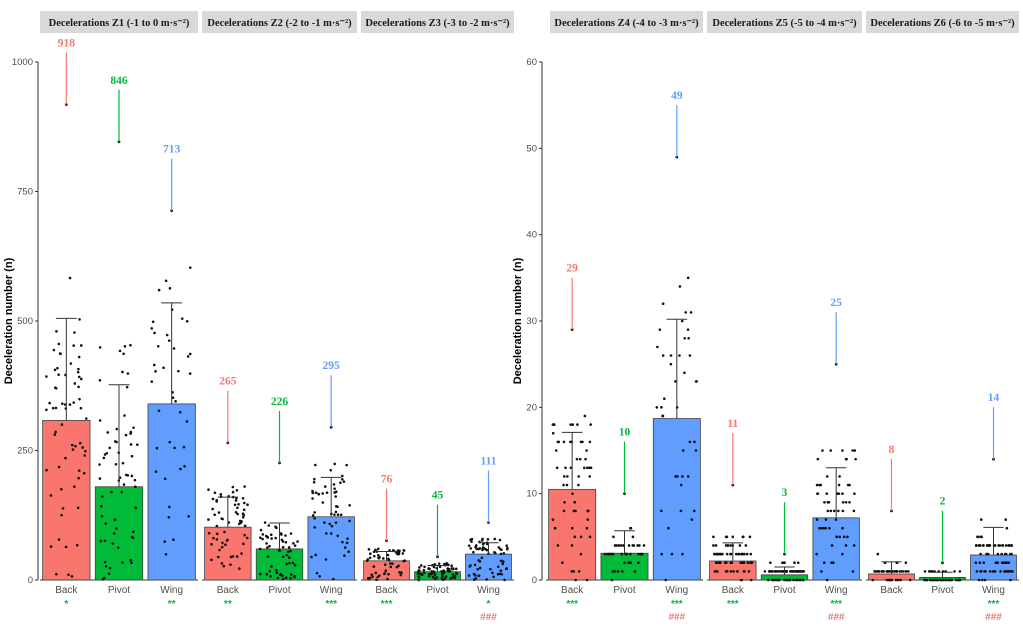  I want to click on y-tick-label: 250, so click(25, 451).